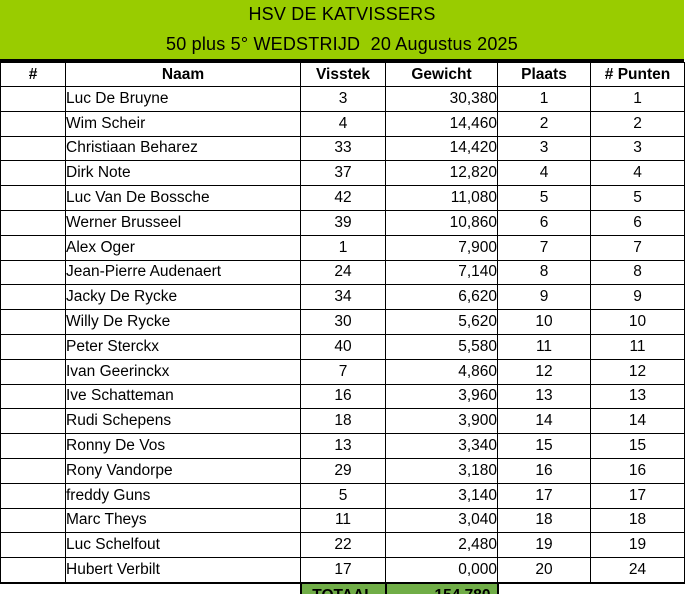 This screenshot has width=686, height=594. Describe the element at coordinates (544, 222) in the screenshot. I see `cell-plaats: 6` at that location.